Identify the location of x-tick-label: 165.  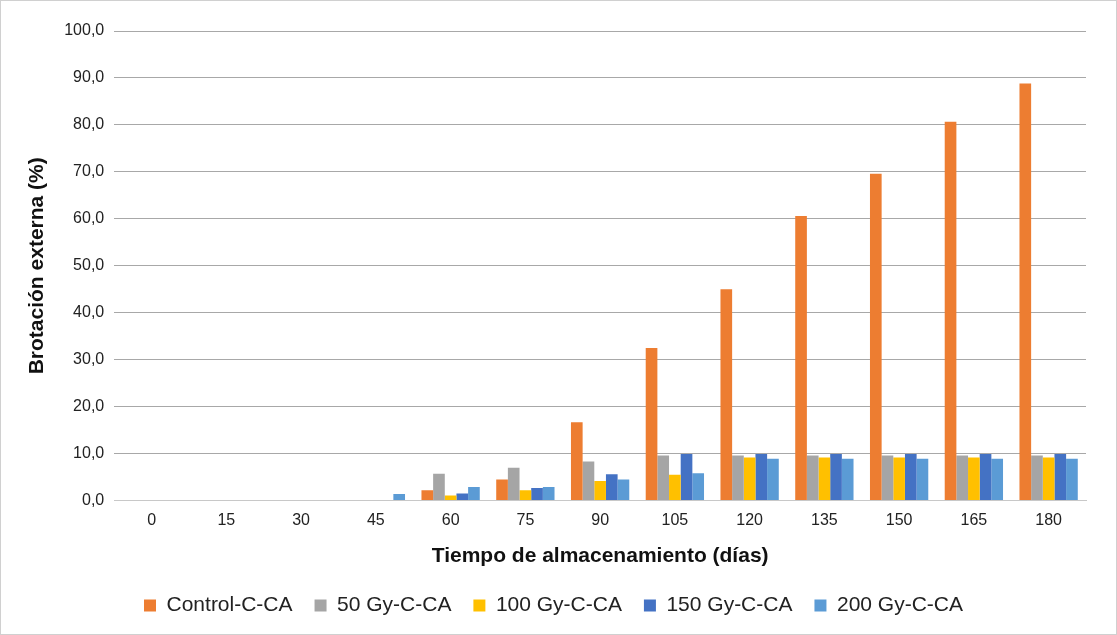
(974, 519).